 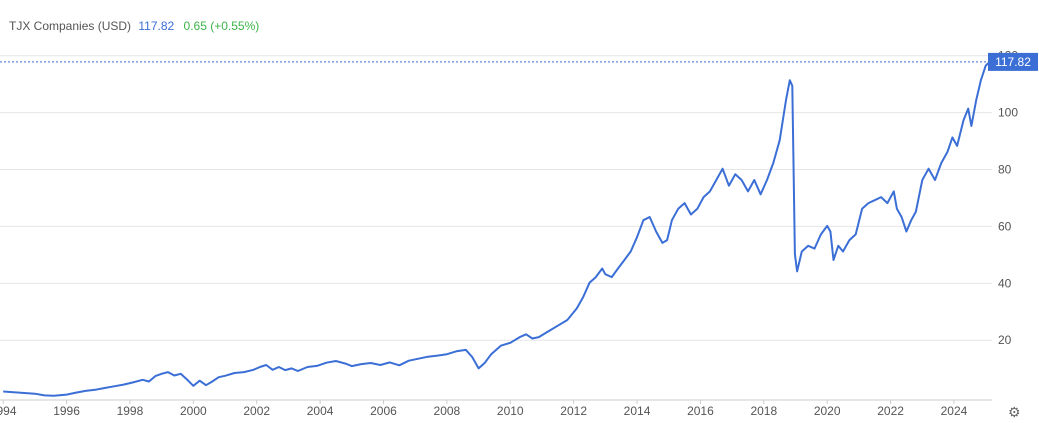 What do you see at coordinates (1005, 283) in the screenshot?
I see `y-tick-label: 40` at bounding box center [1005, 283].